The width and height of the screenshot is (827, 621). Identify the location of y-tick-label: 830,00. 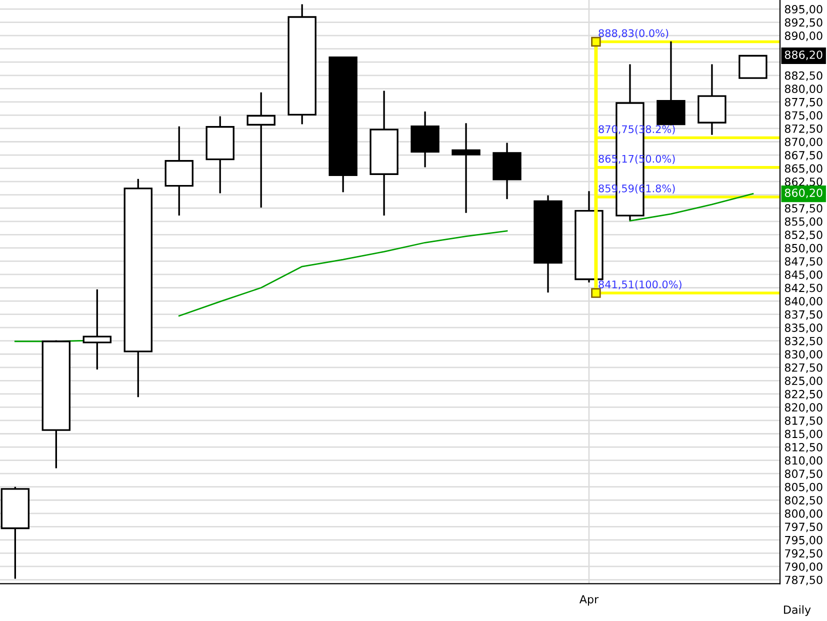
(803, 355).